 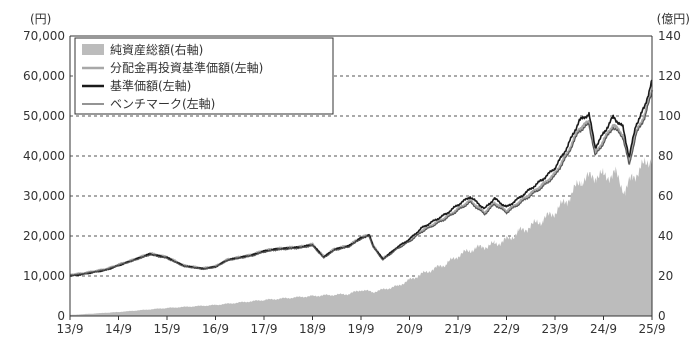 I want to click on x-axis-tick-label: 14/9, so click(x=118, y=329).